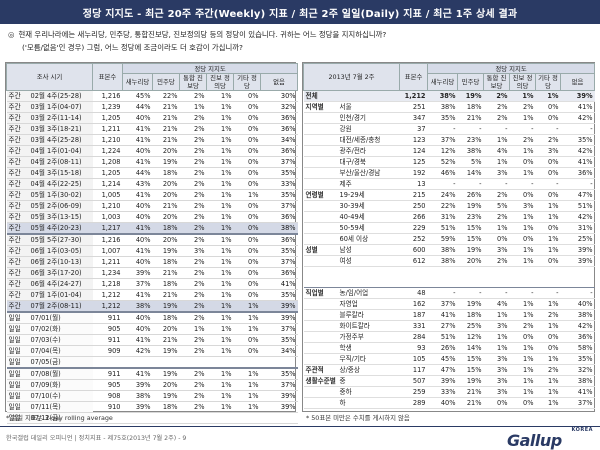 The image size is (600, 450). Describe the element at coordinates (442, 348) in the screenshot. I see `cell-saenuri: 26%` at that location.